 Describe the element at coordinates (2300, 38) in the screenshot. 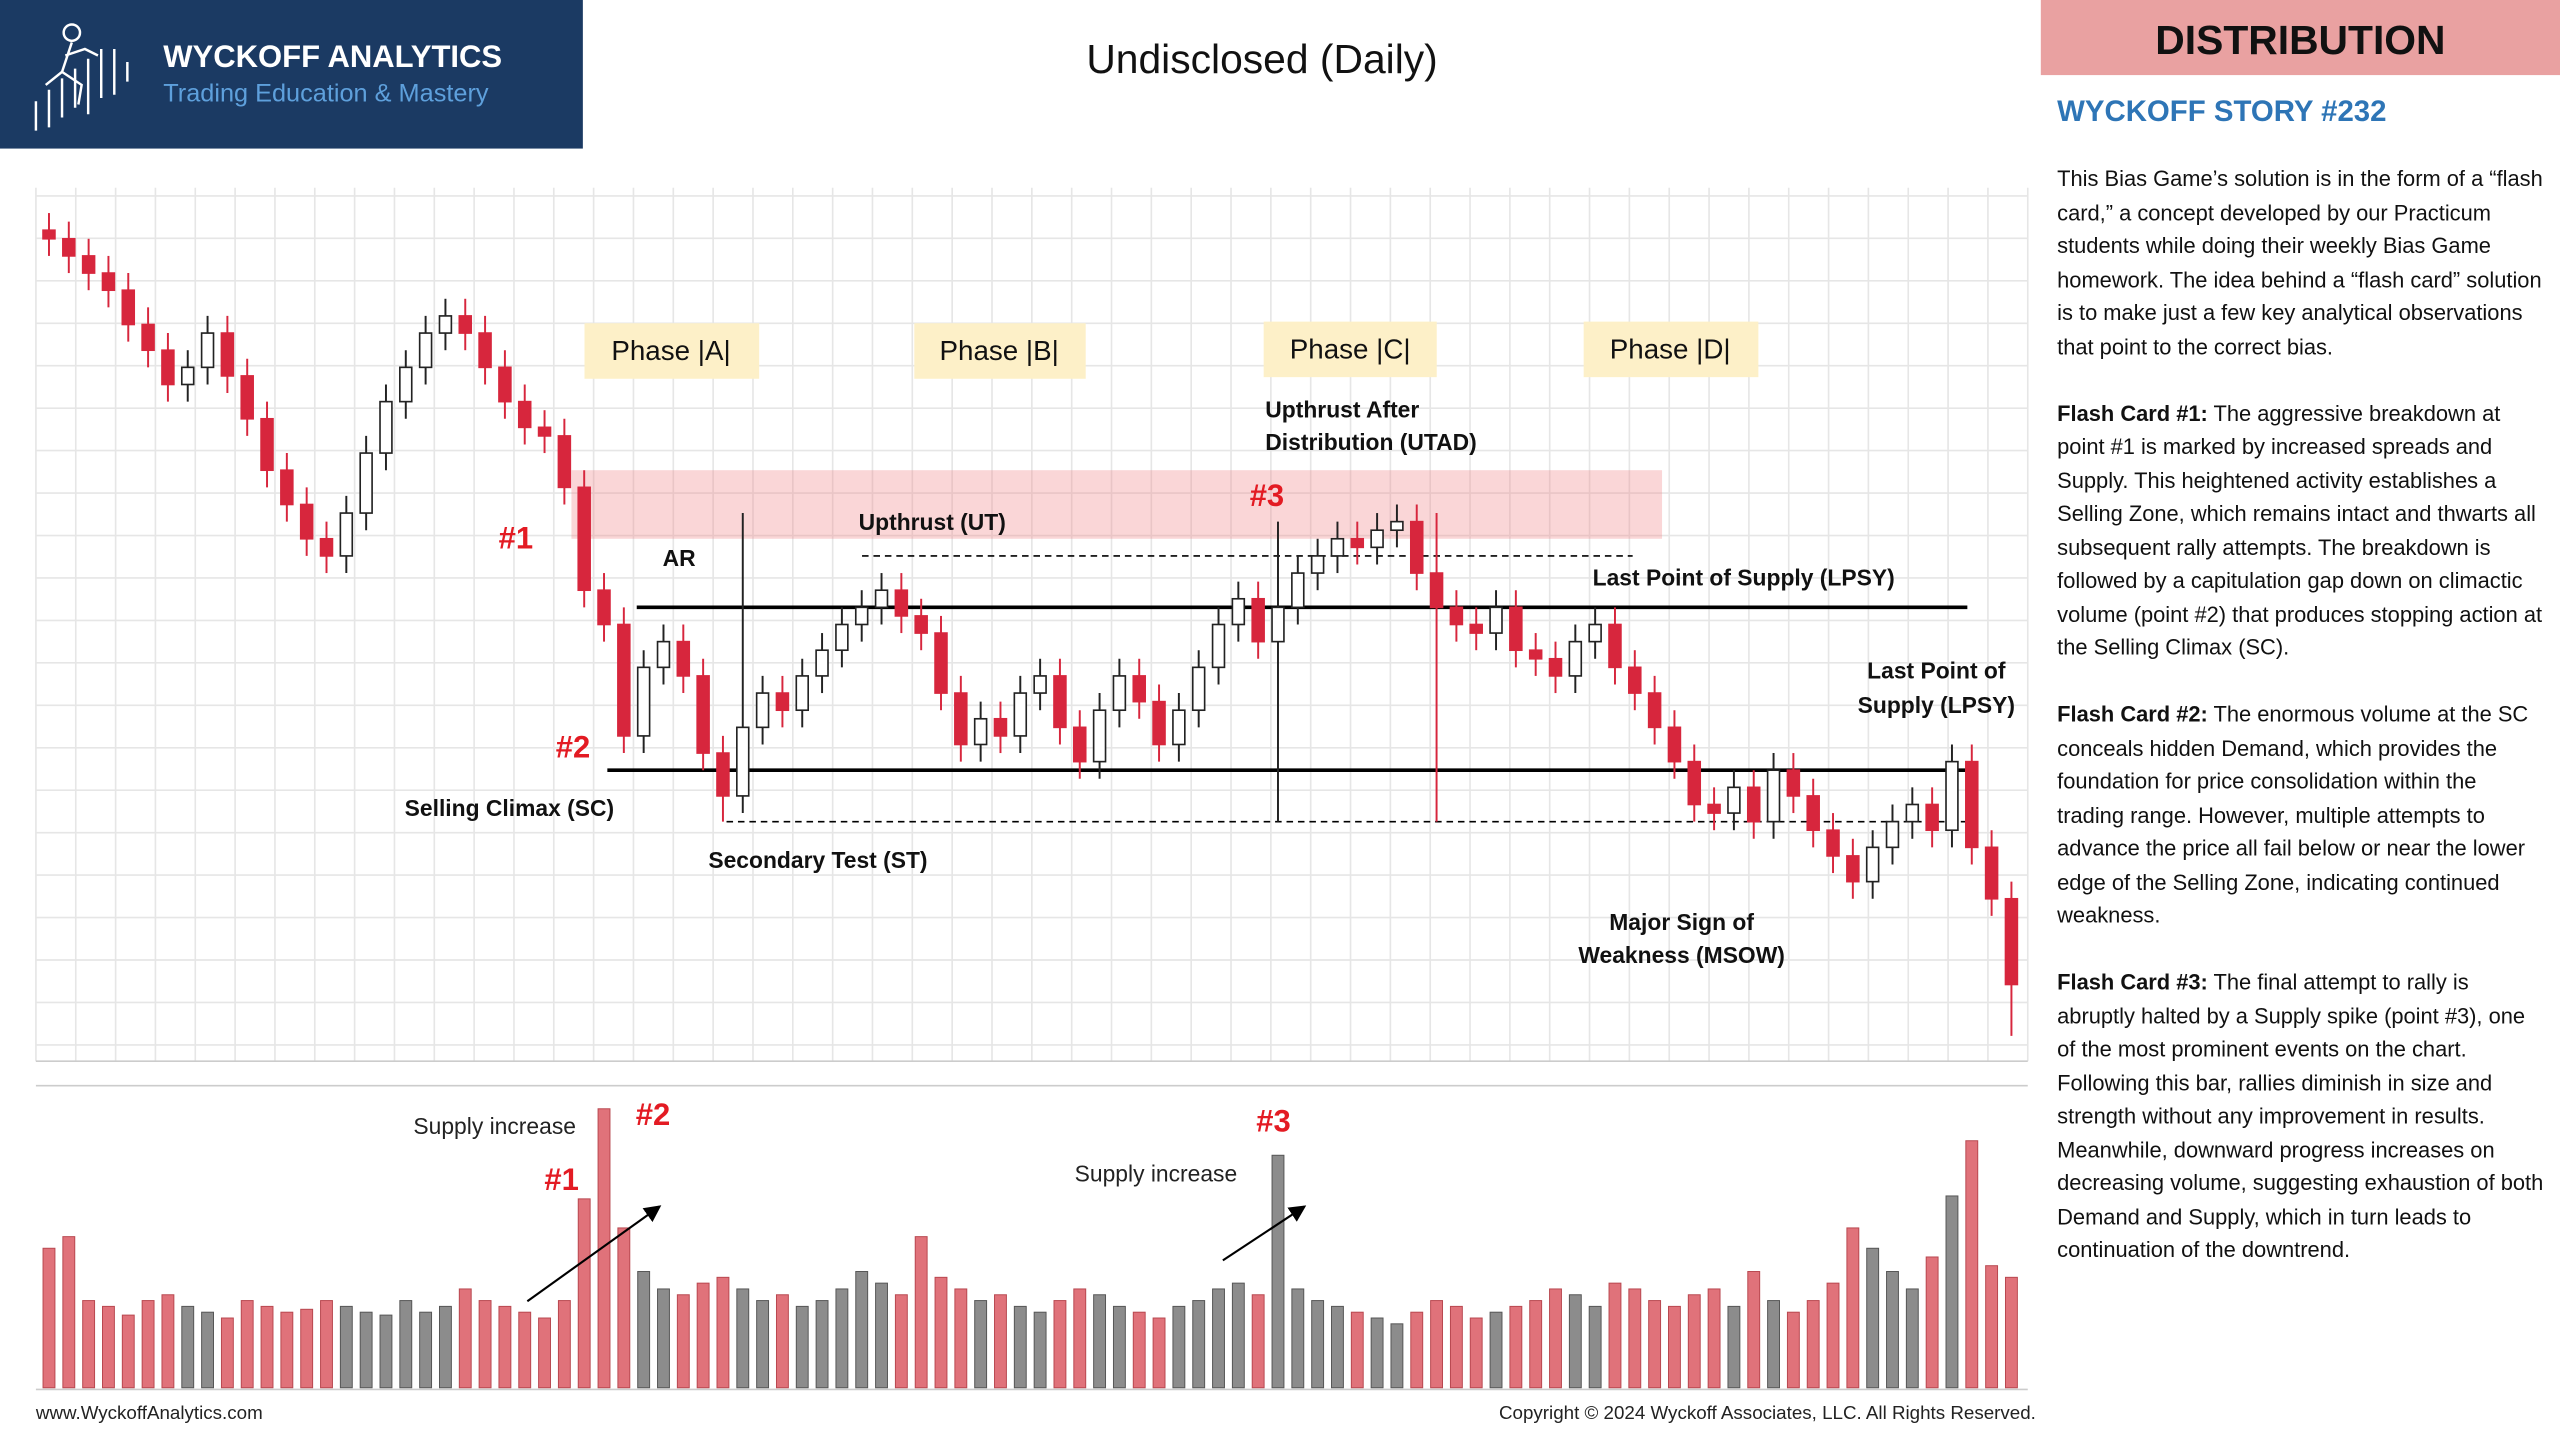

I see `badge: DISTRIBUTION` at that location.